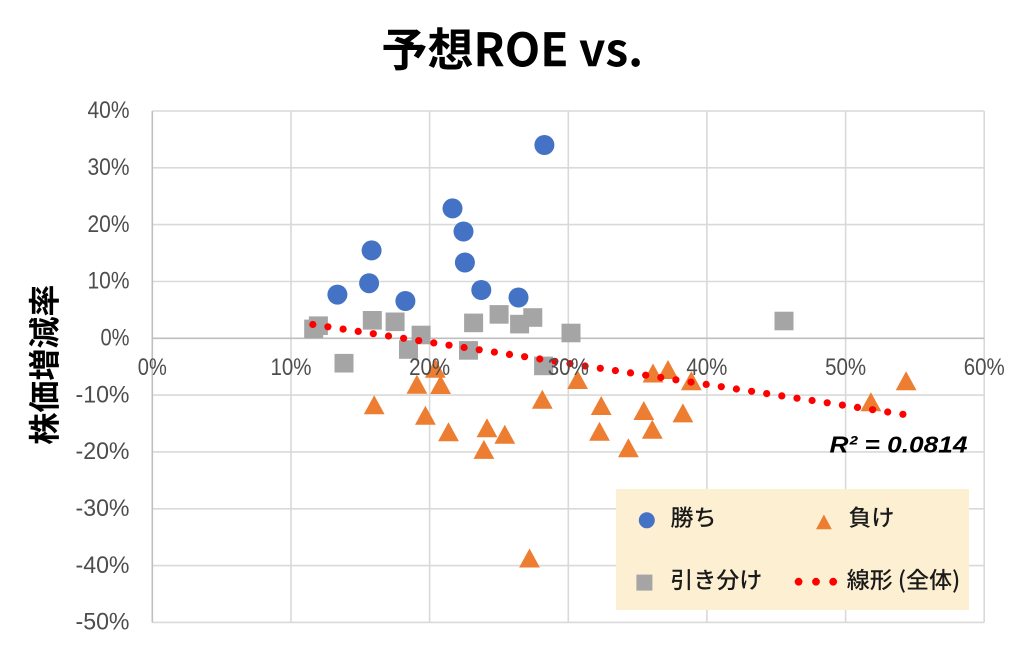 The height and width of the screenshot is (646, 1024). I want to click on svg-text: -10%, so click(103, 394).